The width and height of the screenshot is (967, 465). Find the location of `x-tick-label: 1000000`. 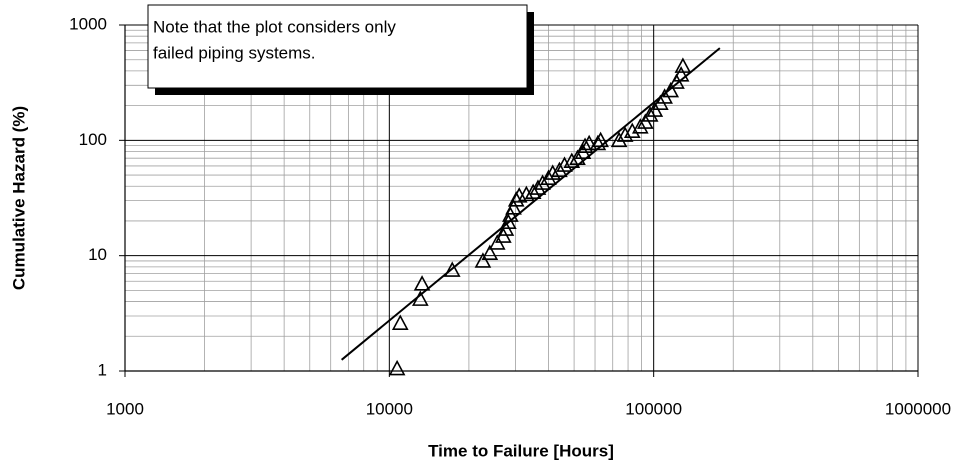

x-tick-label: 1000000 is located at coordinates (918, 408).